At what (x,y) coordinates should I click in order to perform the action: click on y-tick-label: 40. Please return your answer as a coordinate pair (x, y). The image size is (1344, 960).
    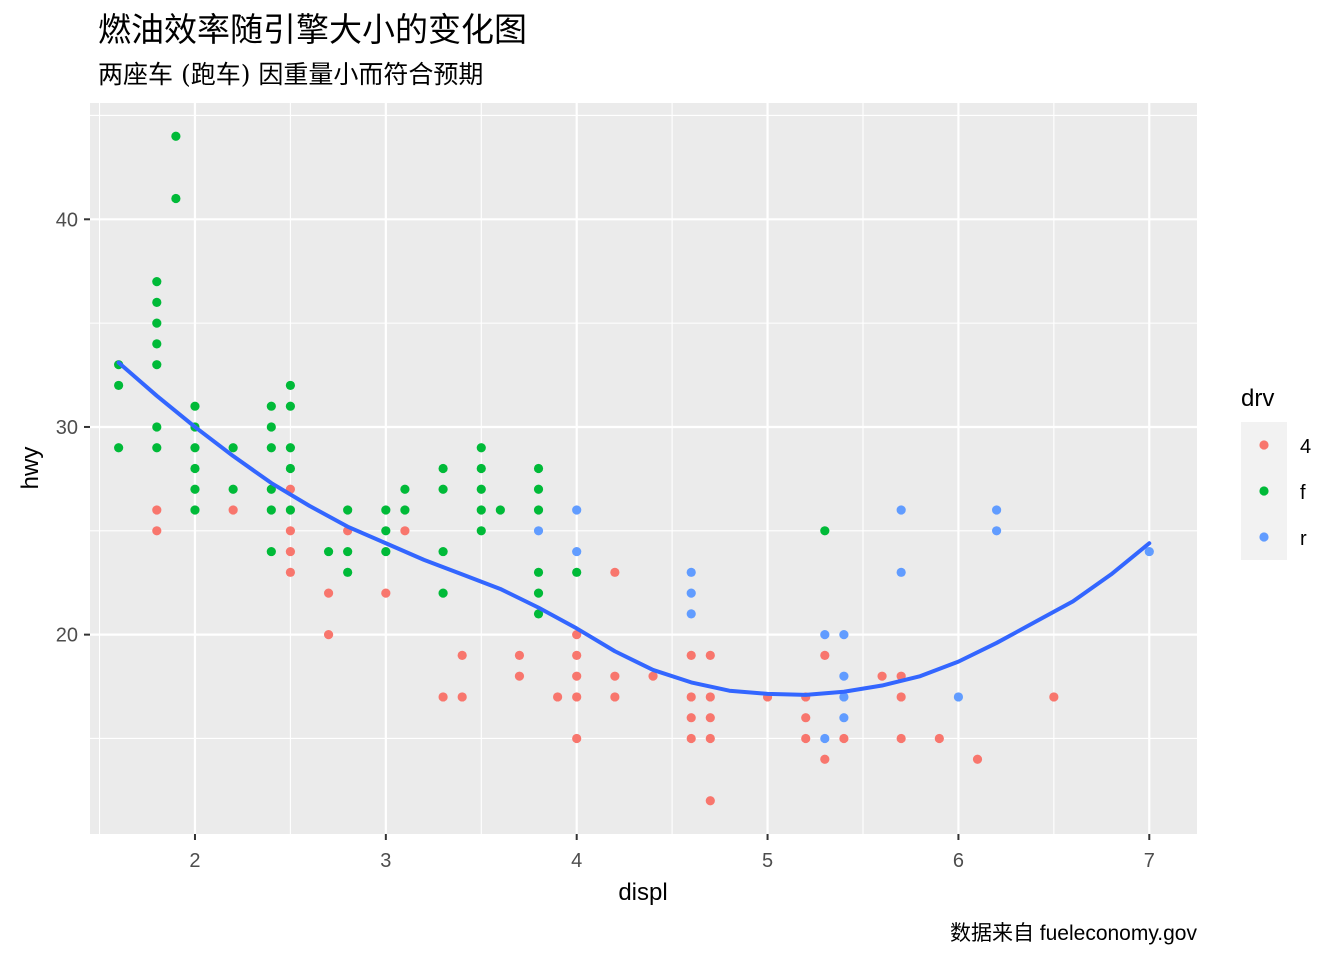
    Looking at the image, I should click on (67, 220).